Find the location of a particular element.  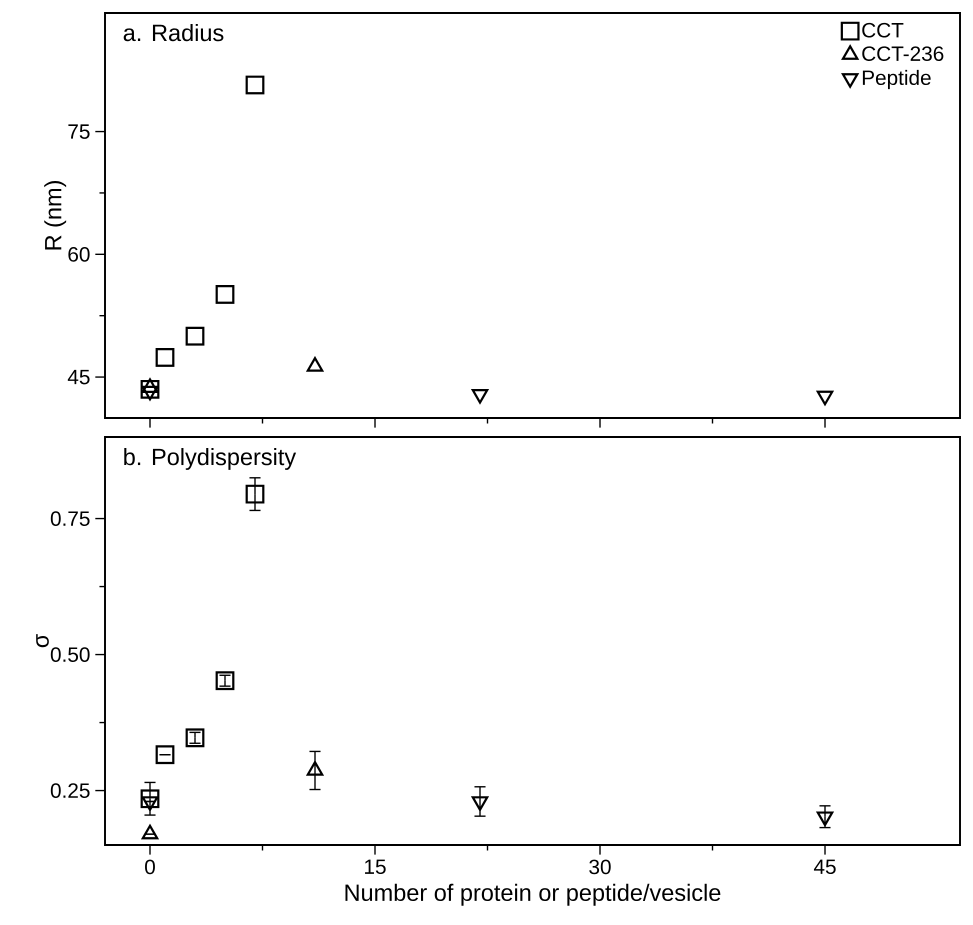

legend-label: CCT-236 is located at coordinates (903, 54).